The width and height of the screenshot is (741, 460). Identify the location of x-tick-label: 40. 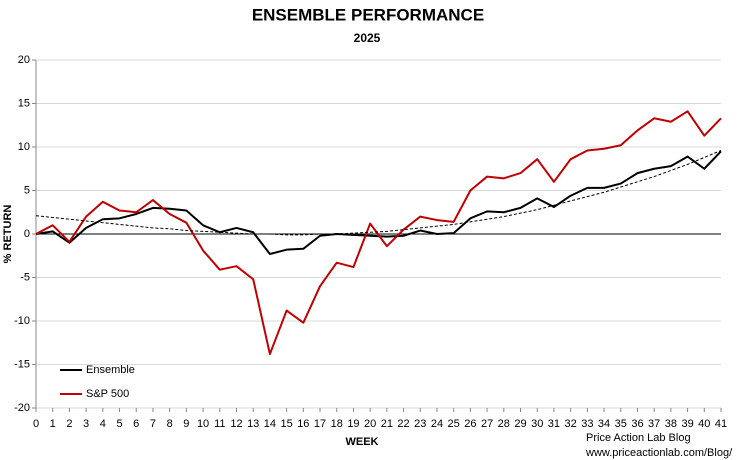
(704, 424).